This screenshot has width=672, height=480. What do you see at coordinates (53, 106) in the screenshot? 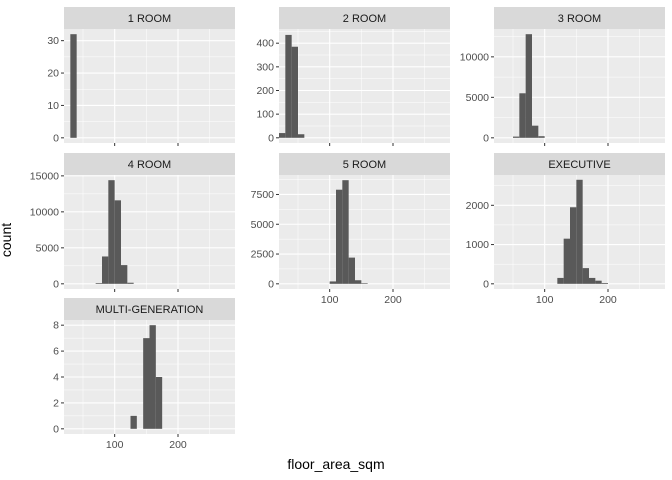
I see `y-tick-label: 10` at bounding box center [53, 106].